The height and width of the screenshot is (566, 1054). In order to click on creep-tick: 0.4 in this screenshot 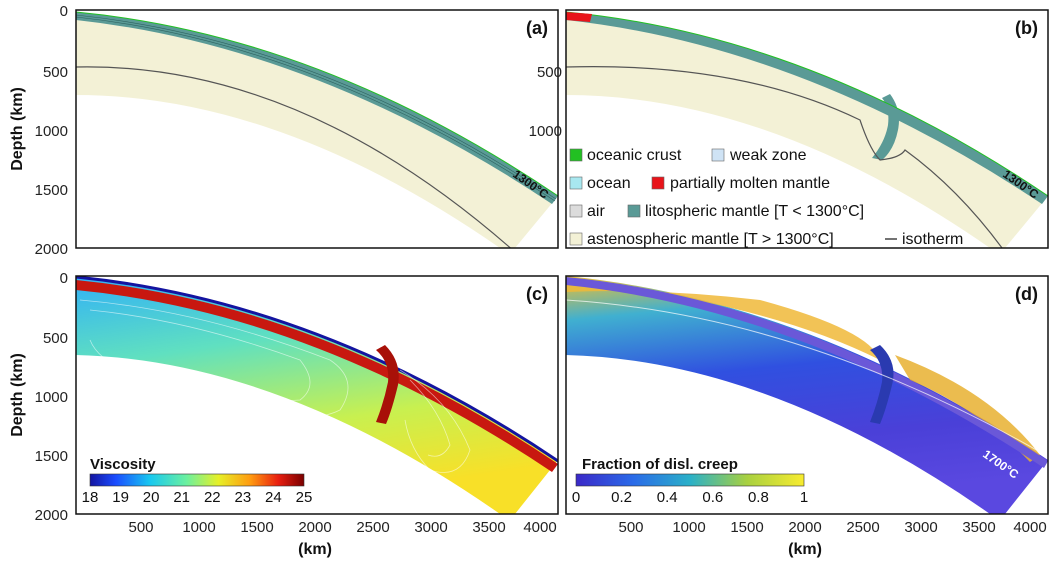, I will do `click(667, 497)`.